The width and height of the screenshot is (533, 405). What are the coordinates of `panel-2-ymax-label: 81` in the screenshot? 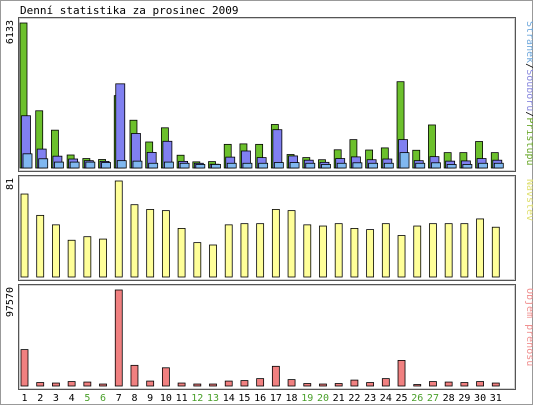 It's located at (10, 184).